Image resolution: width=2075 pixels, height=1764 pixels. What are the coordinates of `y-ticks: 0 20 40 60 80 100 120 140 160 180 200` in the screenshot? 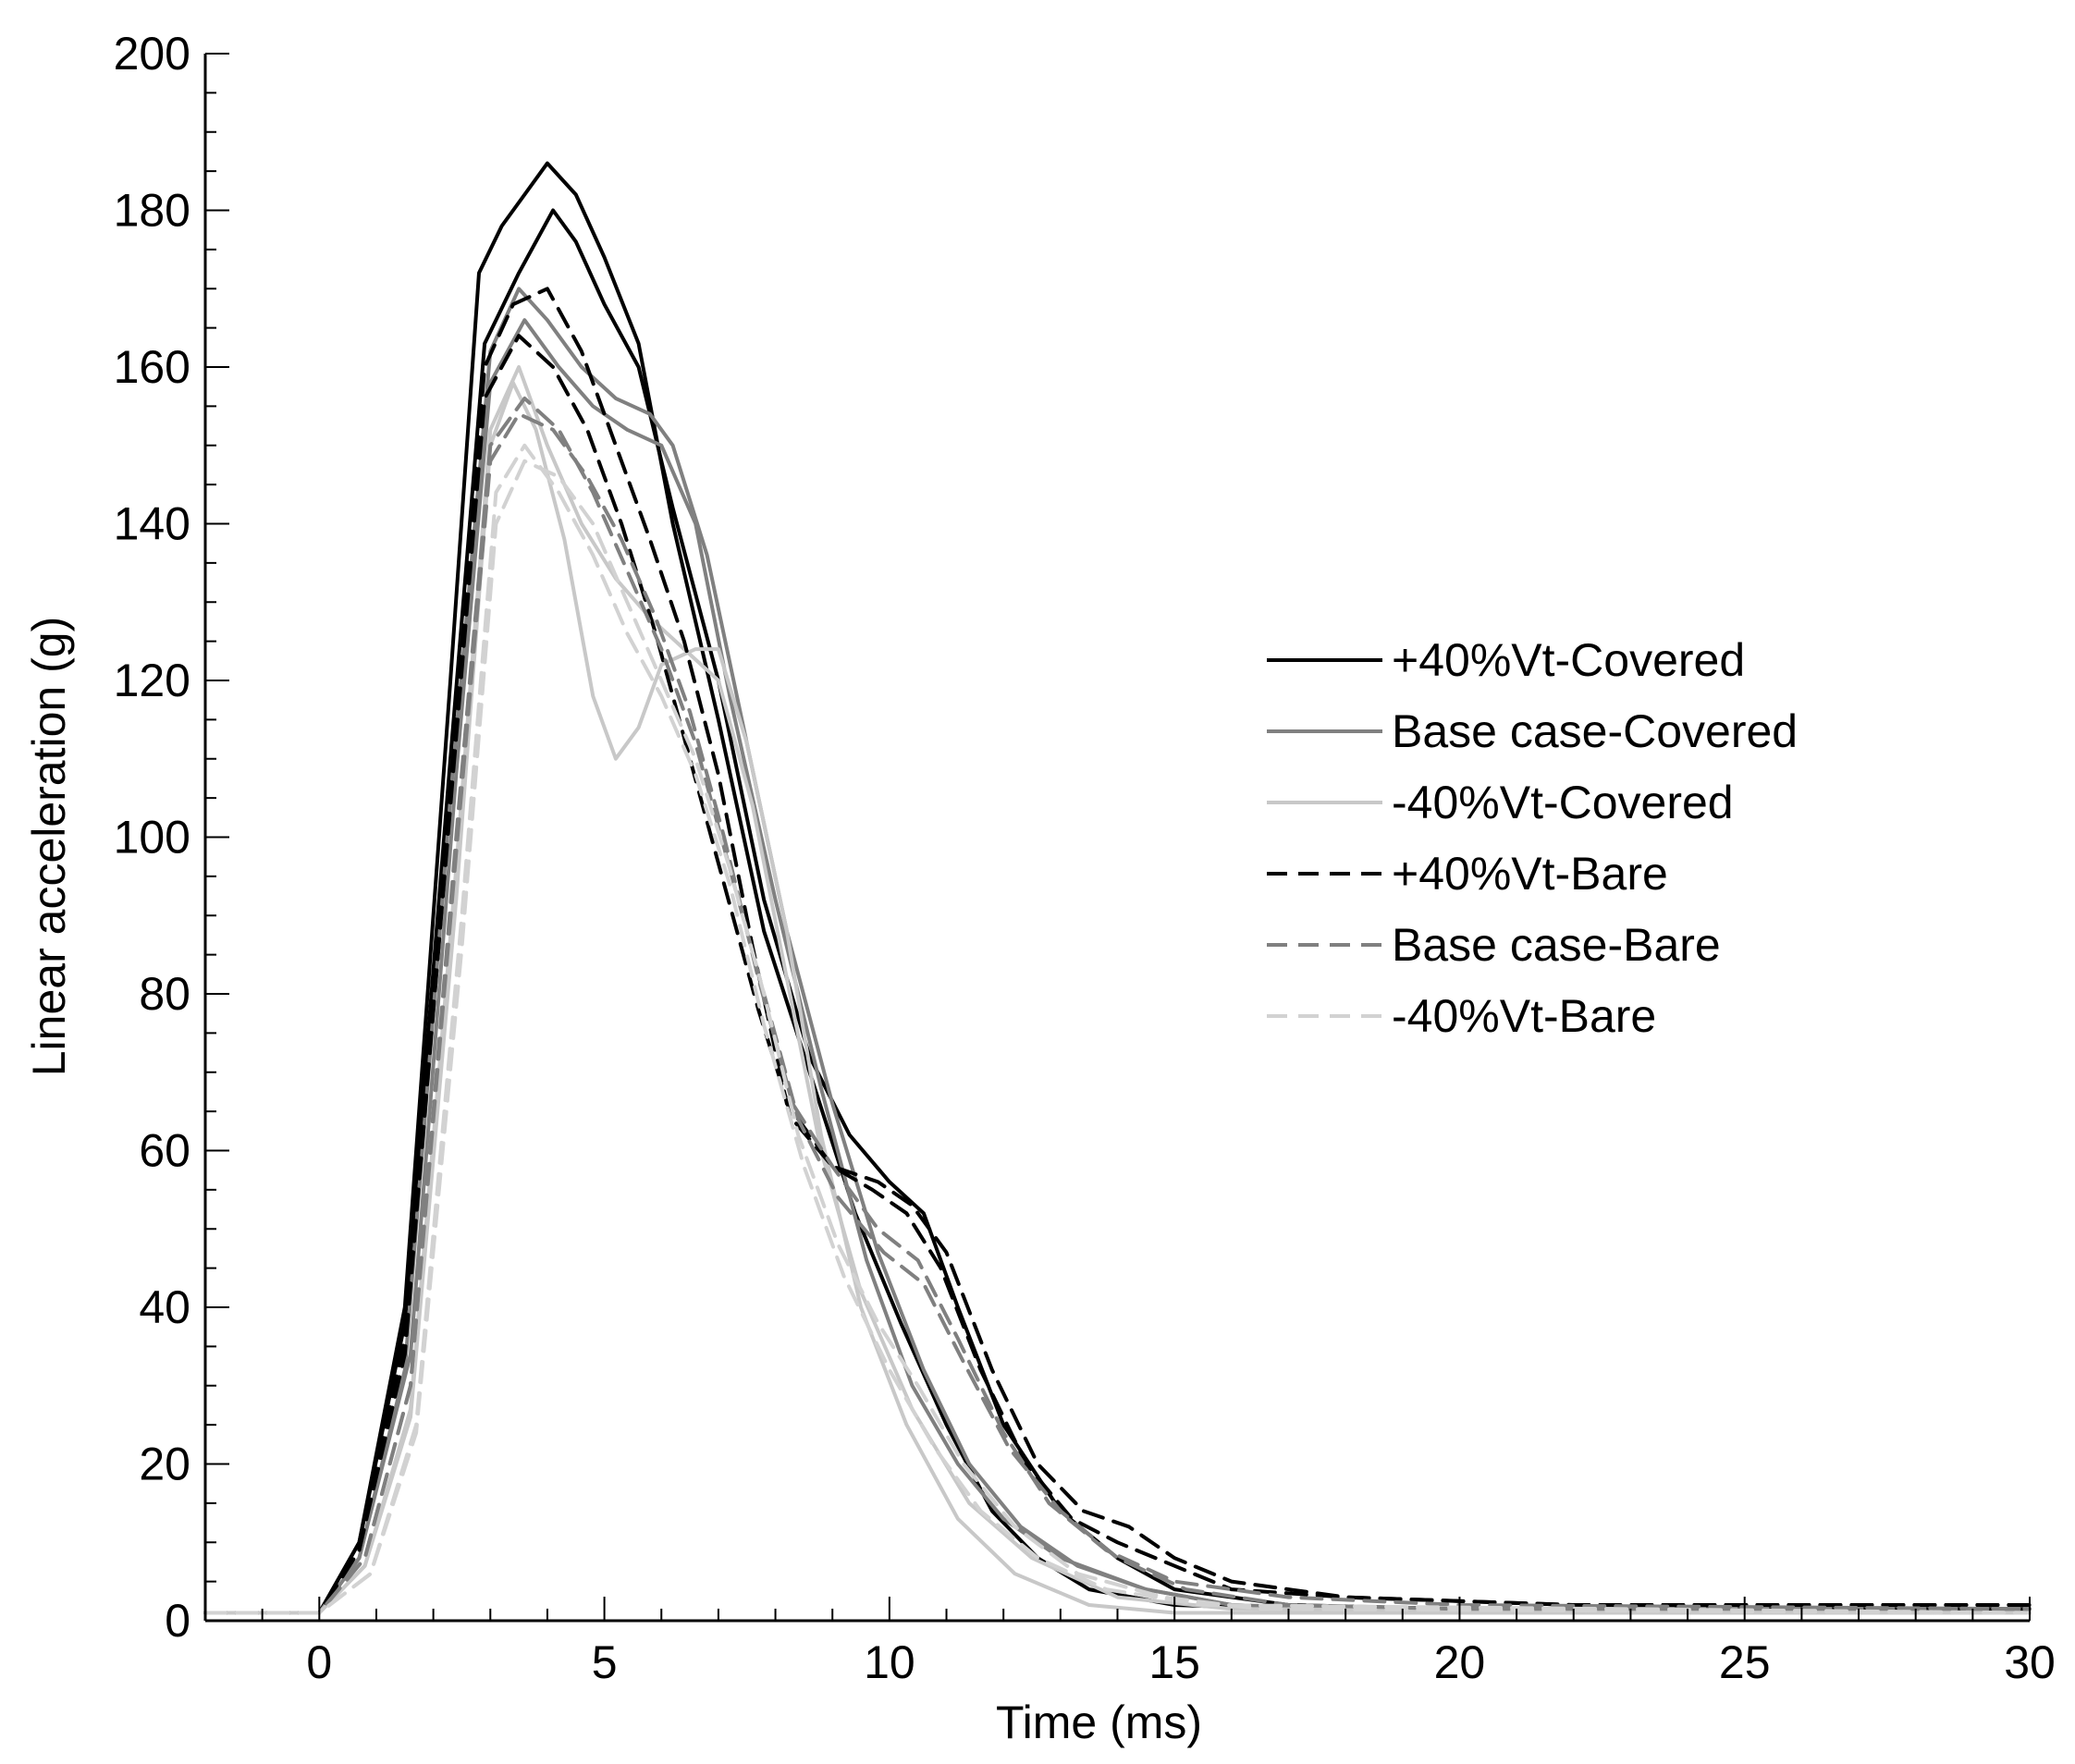 It's located at (171, 837).